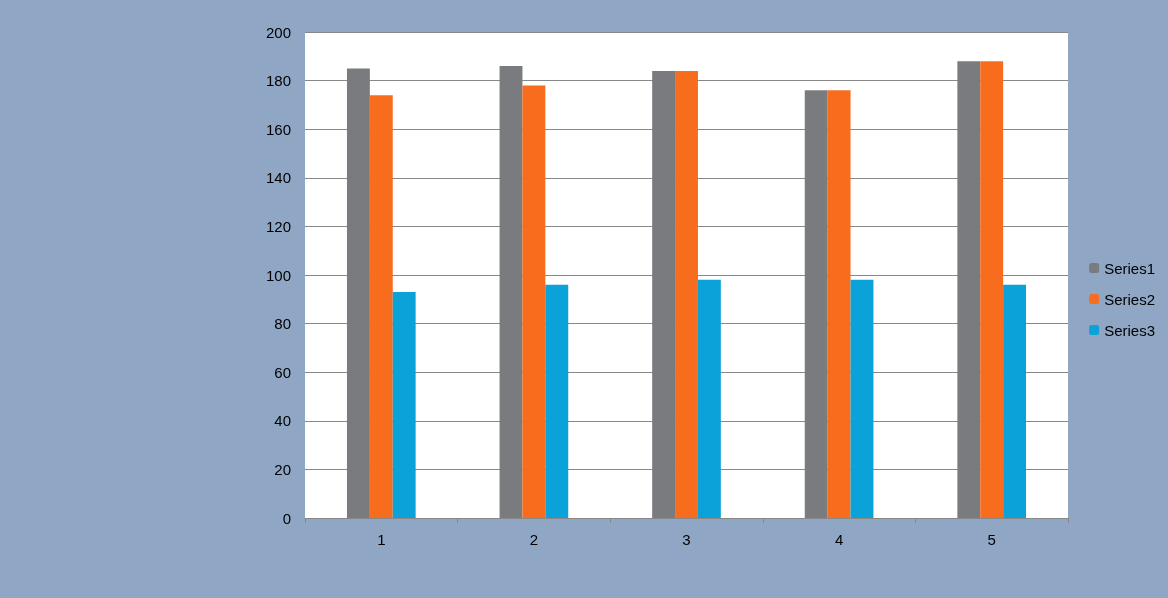 Image resolution: width=1168 pixels, height=598 pixels. I want to click on y-tick-label: 100, so click(278, 275).